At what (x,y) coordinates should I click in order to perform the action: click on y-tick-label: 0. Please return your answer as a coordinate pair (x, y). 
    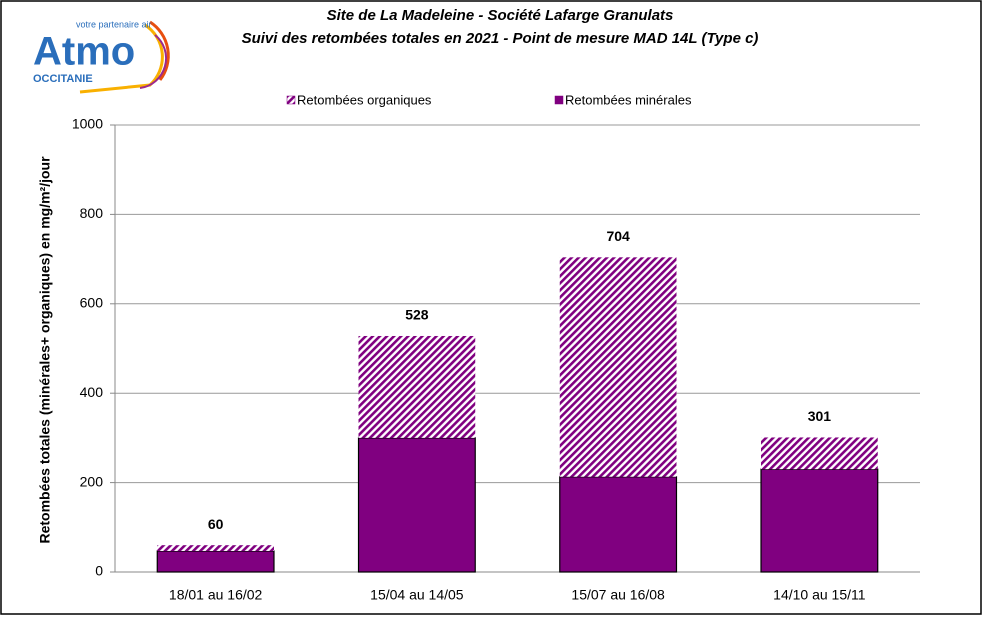
    Looking at the image, I should click on (99, 571).